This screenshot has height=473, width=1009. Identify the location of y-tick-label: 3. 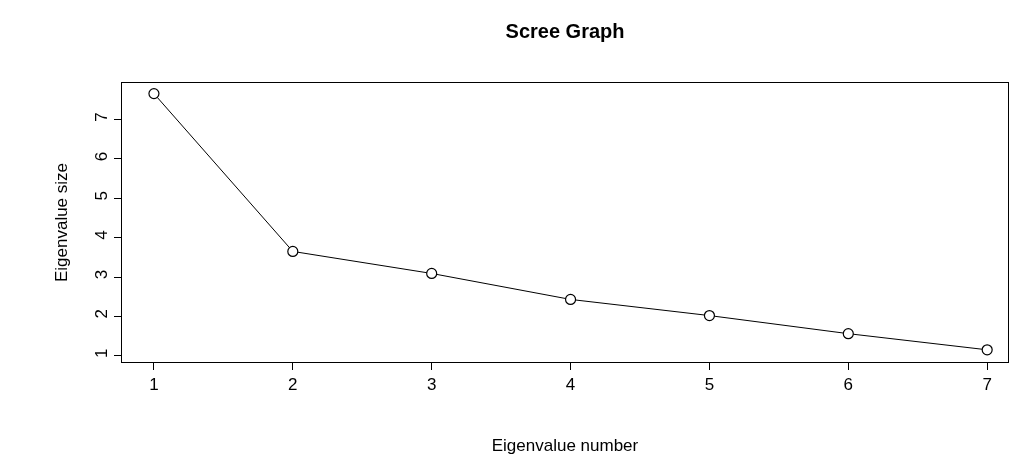
(102, 274).